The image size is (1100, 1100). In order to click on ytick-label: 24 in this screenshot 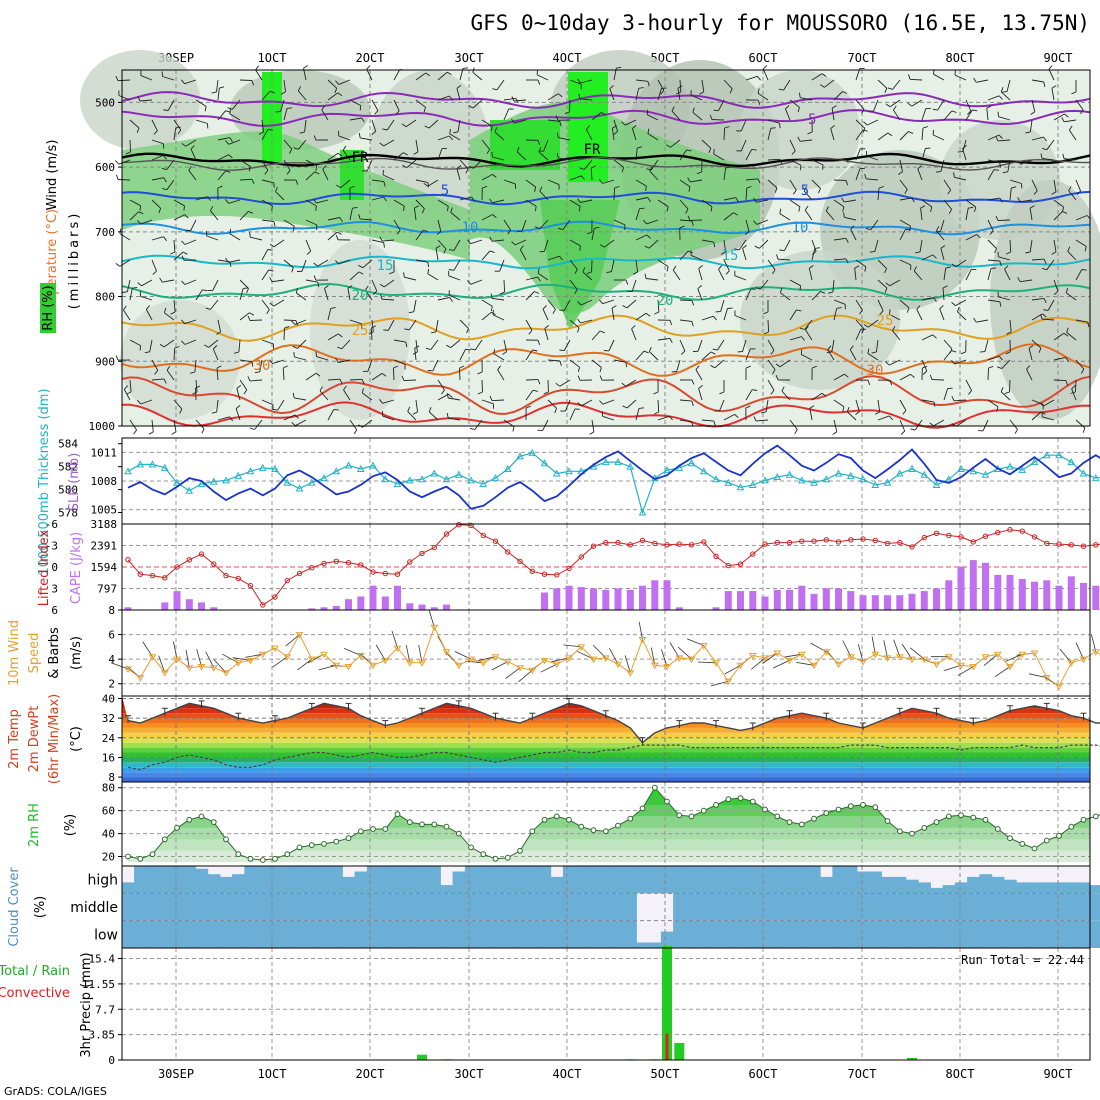, I will do `click(109, 738)`.